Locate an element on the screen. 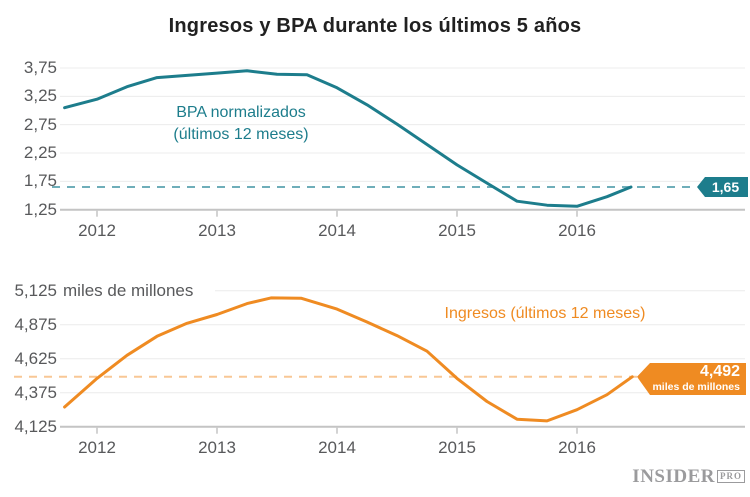 The height and width of the screenshot is (497, 750). insider-pro-logo: INSIDER PRO is located at coordinates (688, 477).